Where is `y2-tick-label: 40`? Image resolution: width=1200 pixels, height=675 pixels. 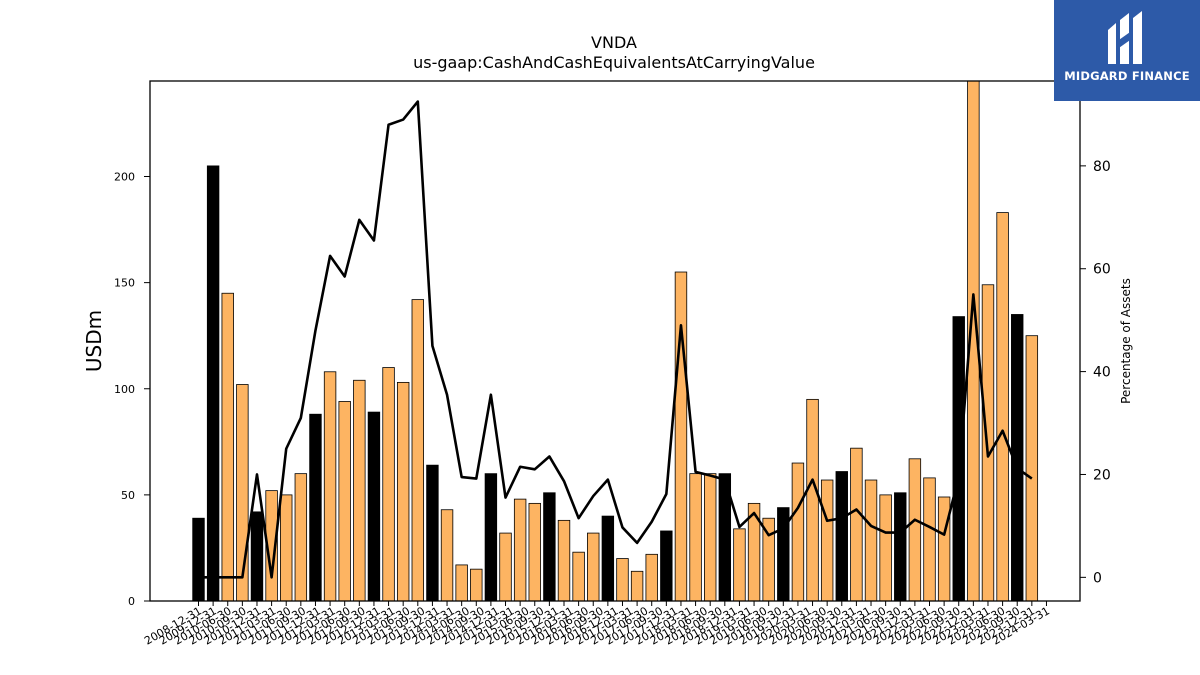 y2-tick-label: 40 is located at coordinates (1102, 373).